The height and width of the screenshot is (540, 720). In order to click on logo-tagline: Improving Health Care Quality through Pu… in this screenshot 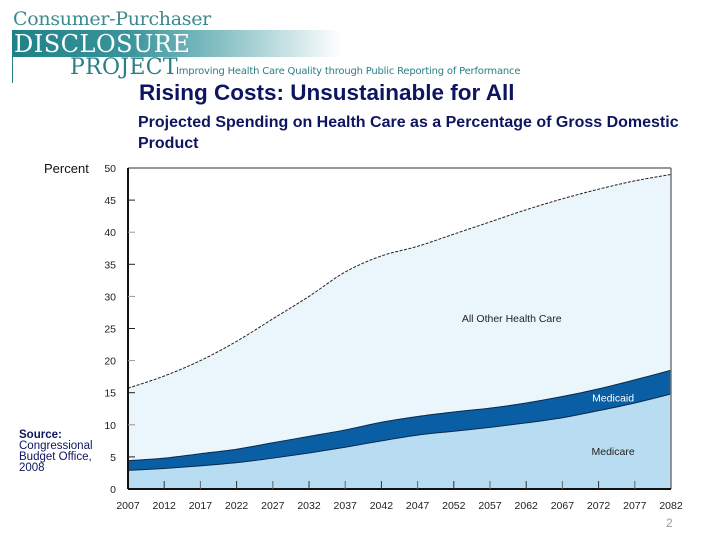, I will do `click(348, 71)`.